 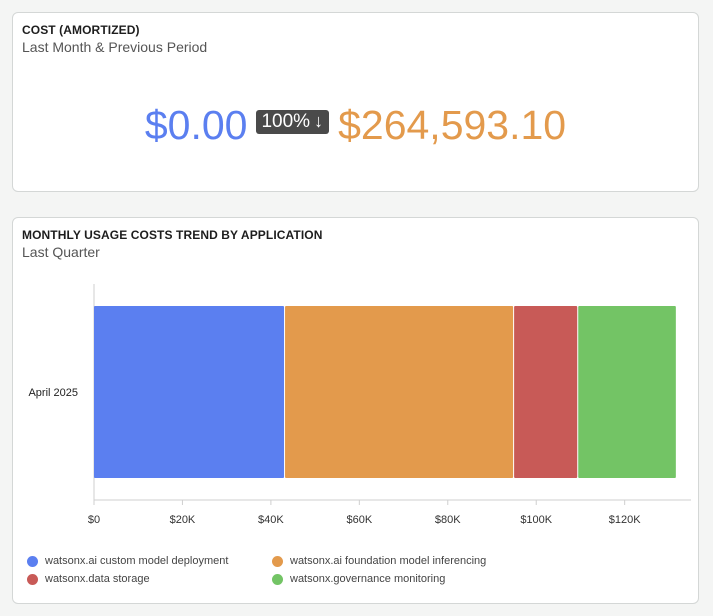 What do you see at coordinates (359, 520) in the screenshot?
I see `x-tick-label: $60K` at bounding box center [359, 520].